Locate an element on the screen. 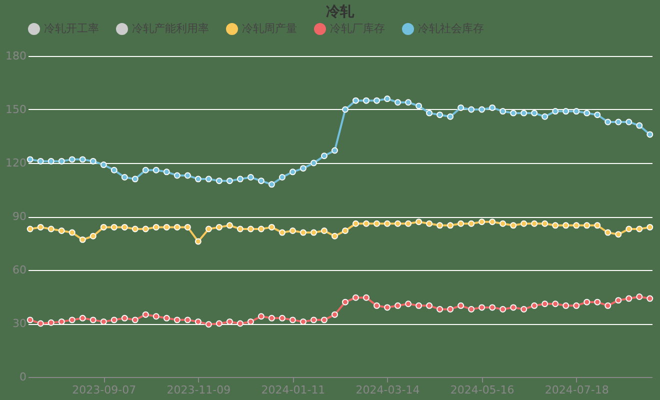  x-tick-label: 2024-05-16 is located at coordinates (482, 390).